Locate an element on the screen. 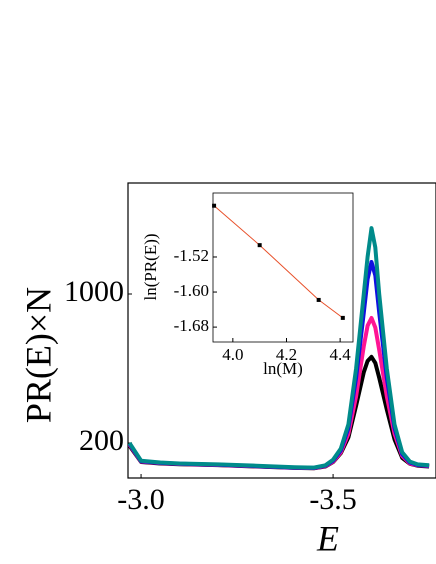 The width and height of the screenshot is (436, 564). y-tick-label: 200 is located at coordinates (101, 440).